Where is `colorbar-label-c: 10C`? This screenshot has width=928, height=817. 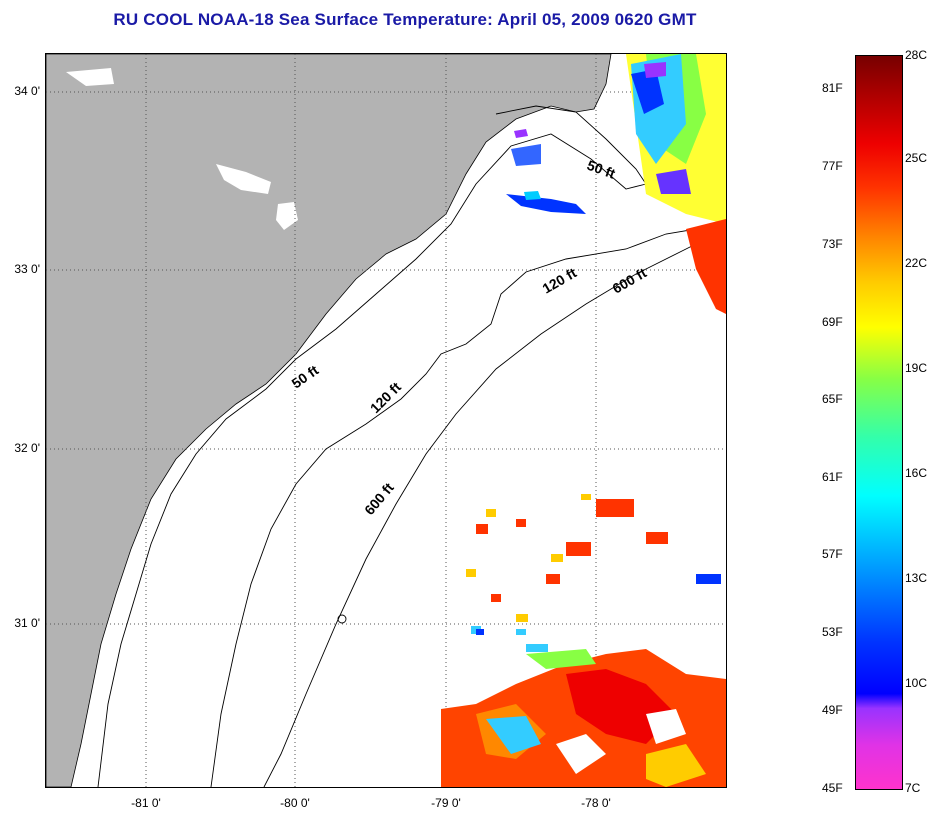 colorbar-label-c: 10C is located at coordinates (916, 683).